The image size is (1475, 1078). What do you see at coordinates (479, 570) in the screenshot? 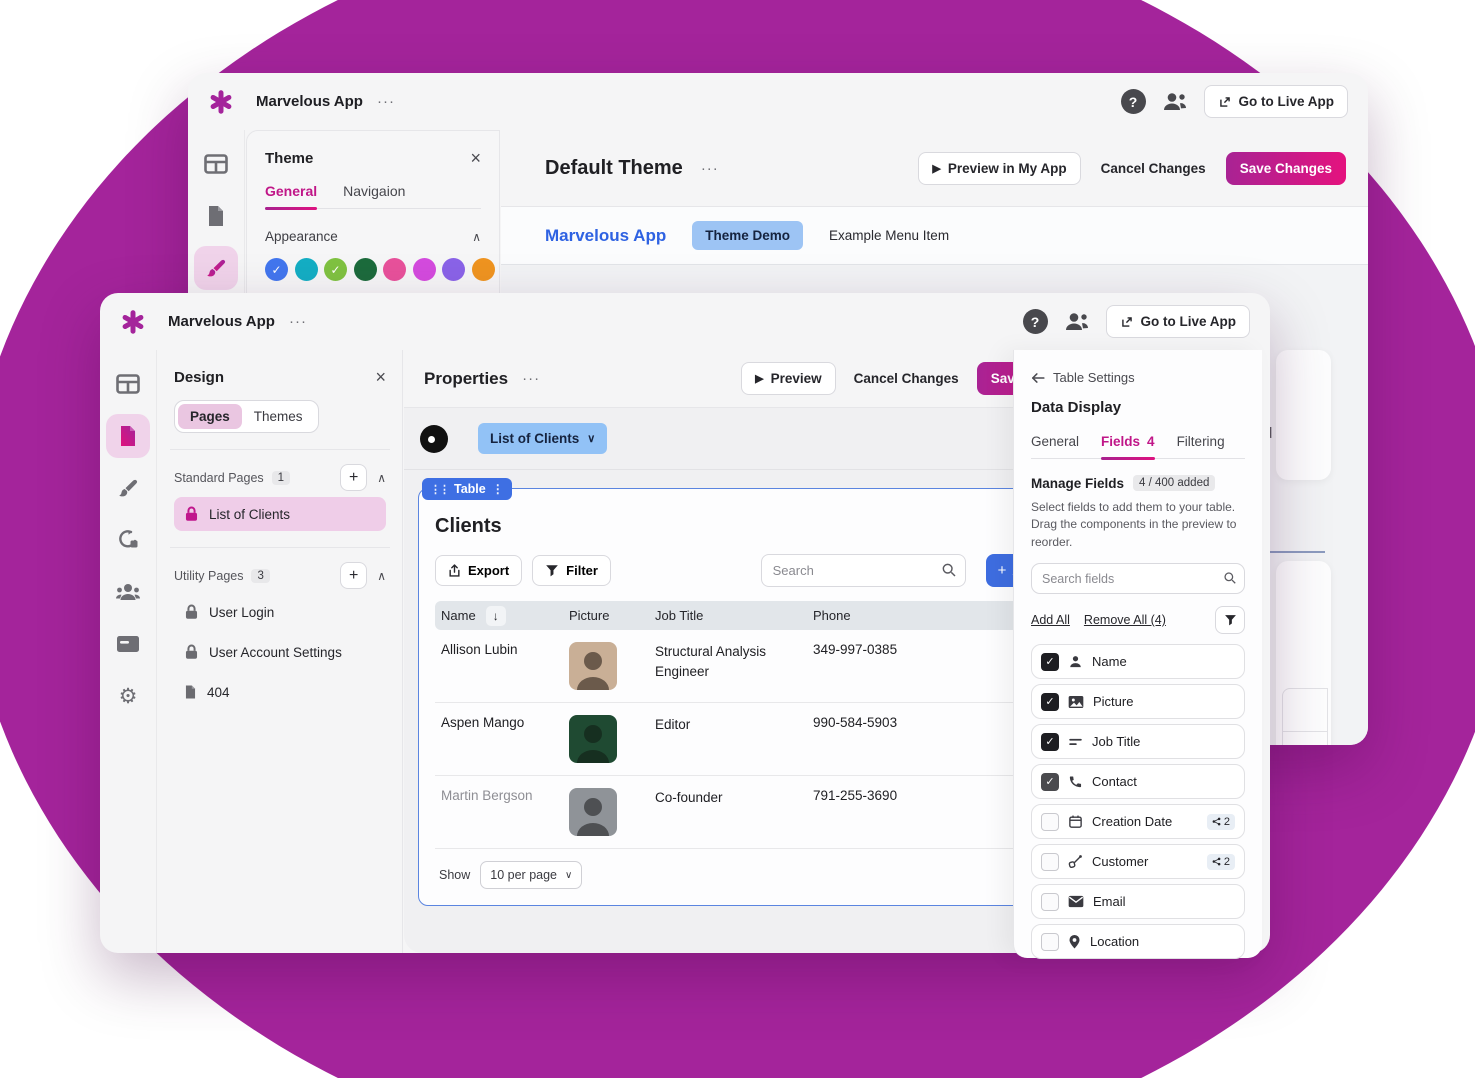
I see `export-button: Export` at bounding box center [479, 570].